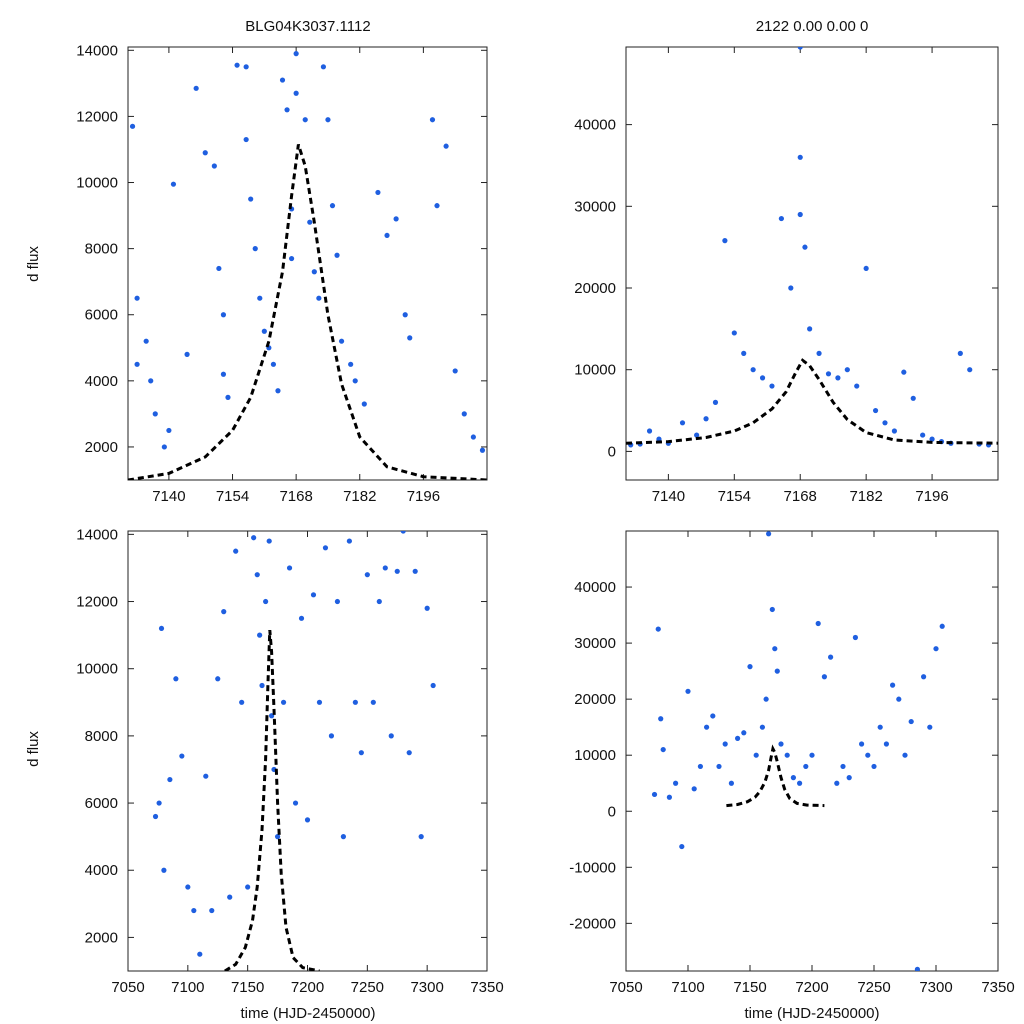  What do you see at coordinates (595, 206) in the screenshot?
I see `y-tick-label: 30000` at bounding box center [595, 206].